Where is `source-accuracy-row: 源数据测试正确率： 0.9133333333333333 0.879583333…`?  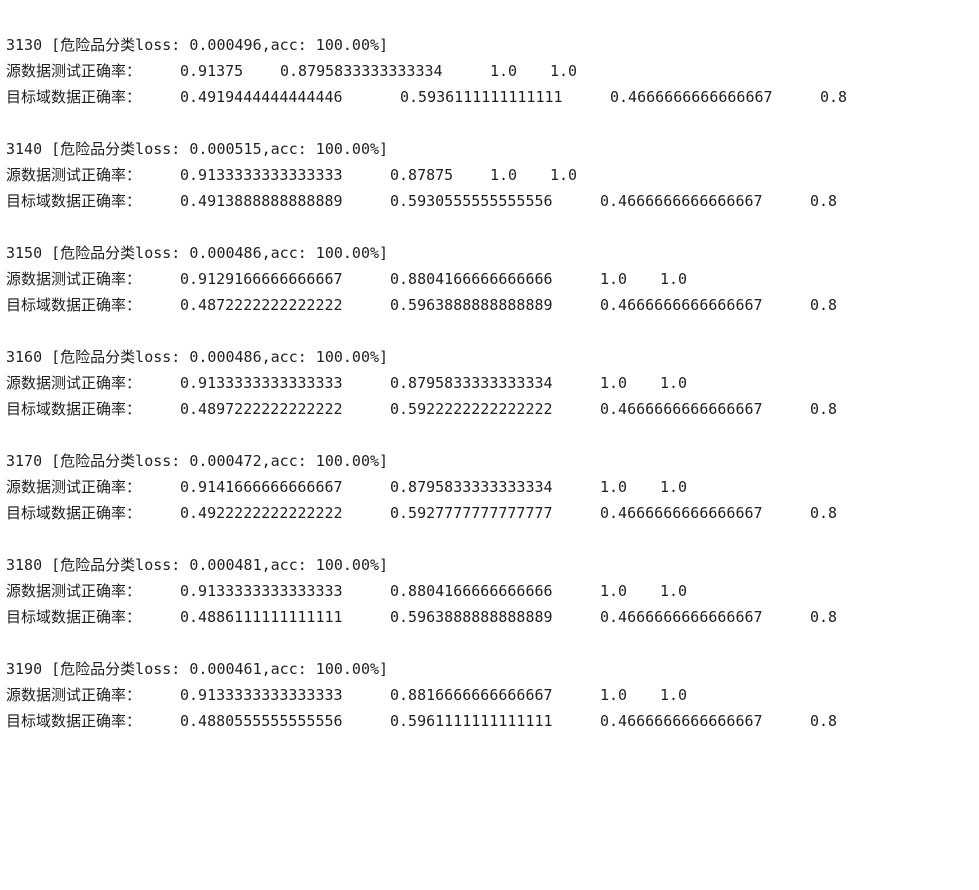 source-accuracy-row: 源数据测试正确率： 0.9133333333333333 0.879583333… is located at coordinates (346, 383).